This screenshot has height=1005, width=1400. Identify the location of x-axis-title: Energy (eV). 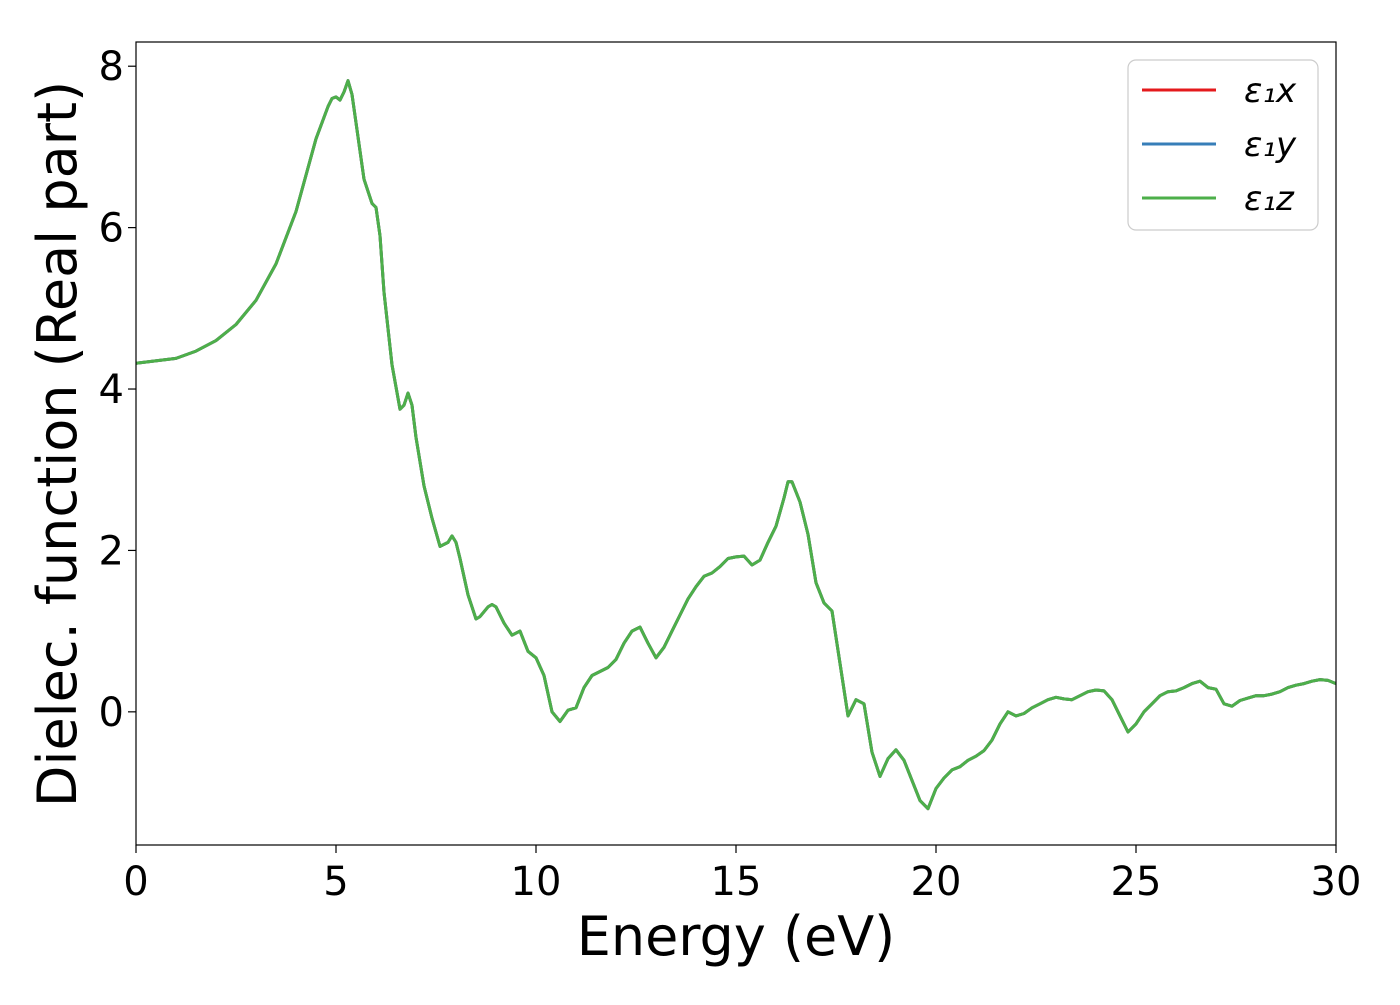
(736, 936).